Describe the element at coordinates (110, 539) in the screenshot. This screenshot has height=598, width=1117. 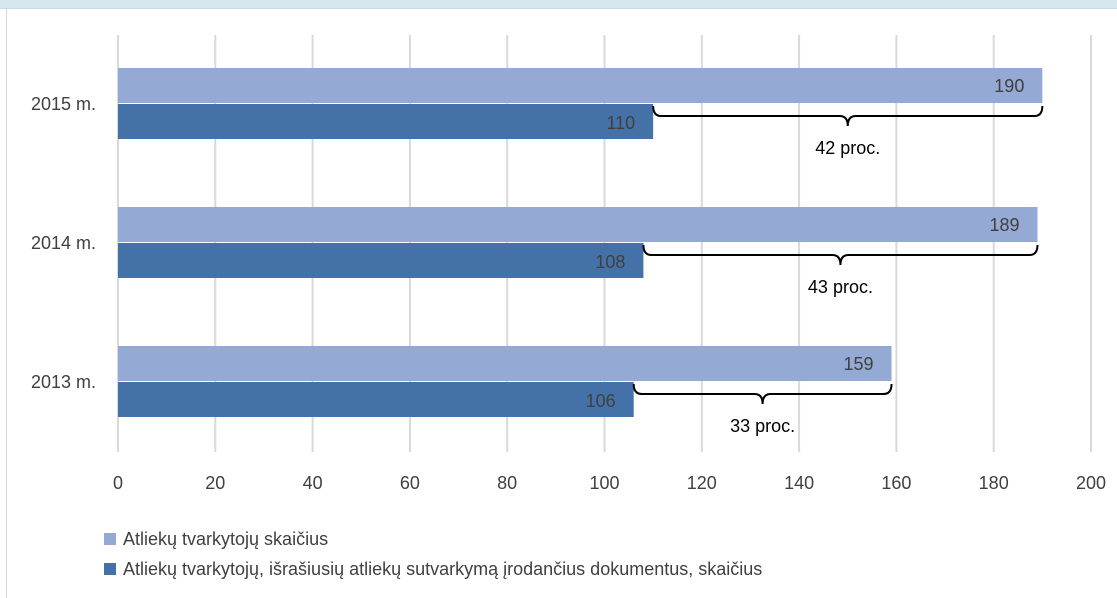
I see `legend-swatch-total` at that location.